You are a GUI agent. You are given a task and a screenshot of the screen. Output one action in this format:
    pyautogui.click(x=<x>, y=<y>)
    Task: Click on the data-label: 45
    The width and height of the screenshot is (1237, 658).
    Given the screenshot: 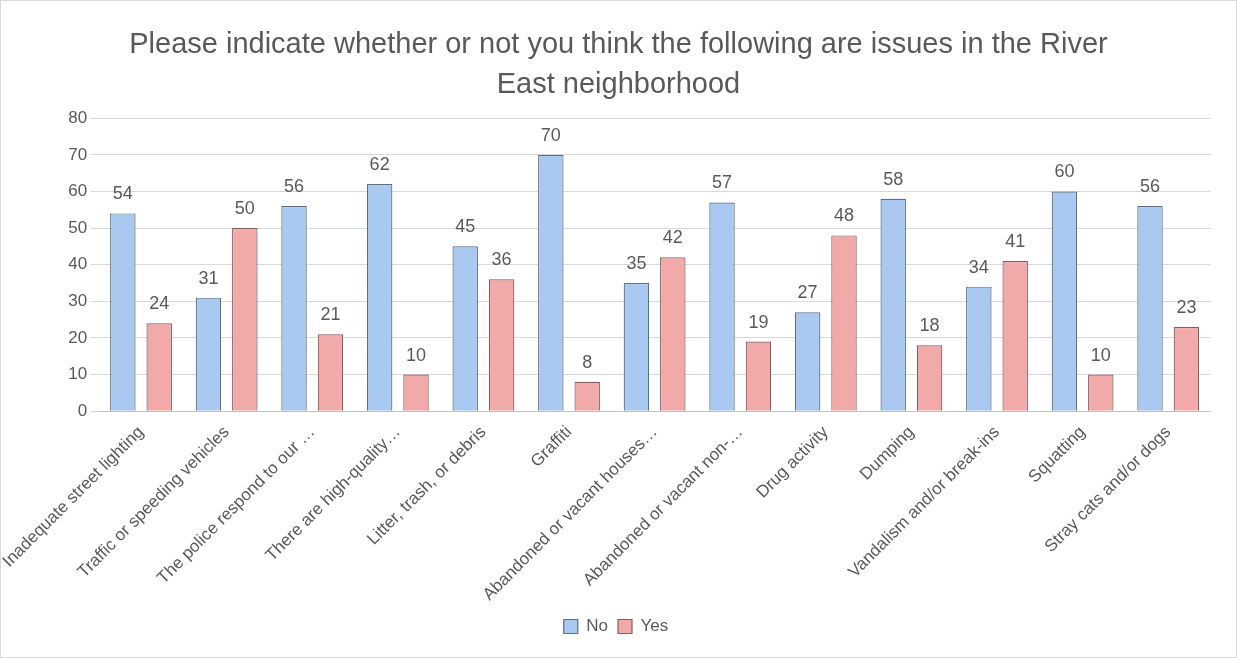 What is the action you would take?
    pyautogui.click(x=465, y=226)
    